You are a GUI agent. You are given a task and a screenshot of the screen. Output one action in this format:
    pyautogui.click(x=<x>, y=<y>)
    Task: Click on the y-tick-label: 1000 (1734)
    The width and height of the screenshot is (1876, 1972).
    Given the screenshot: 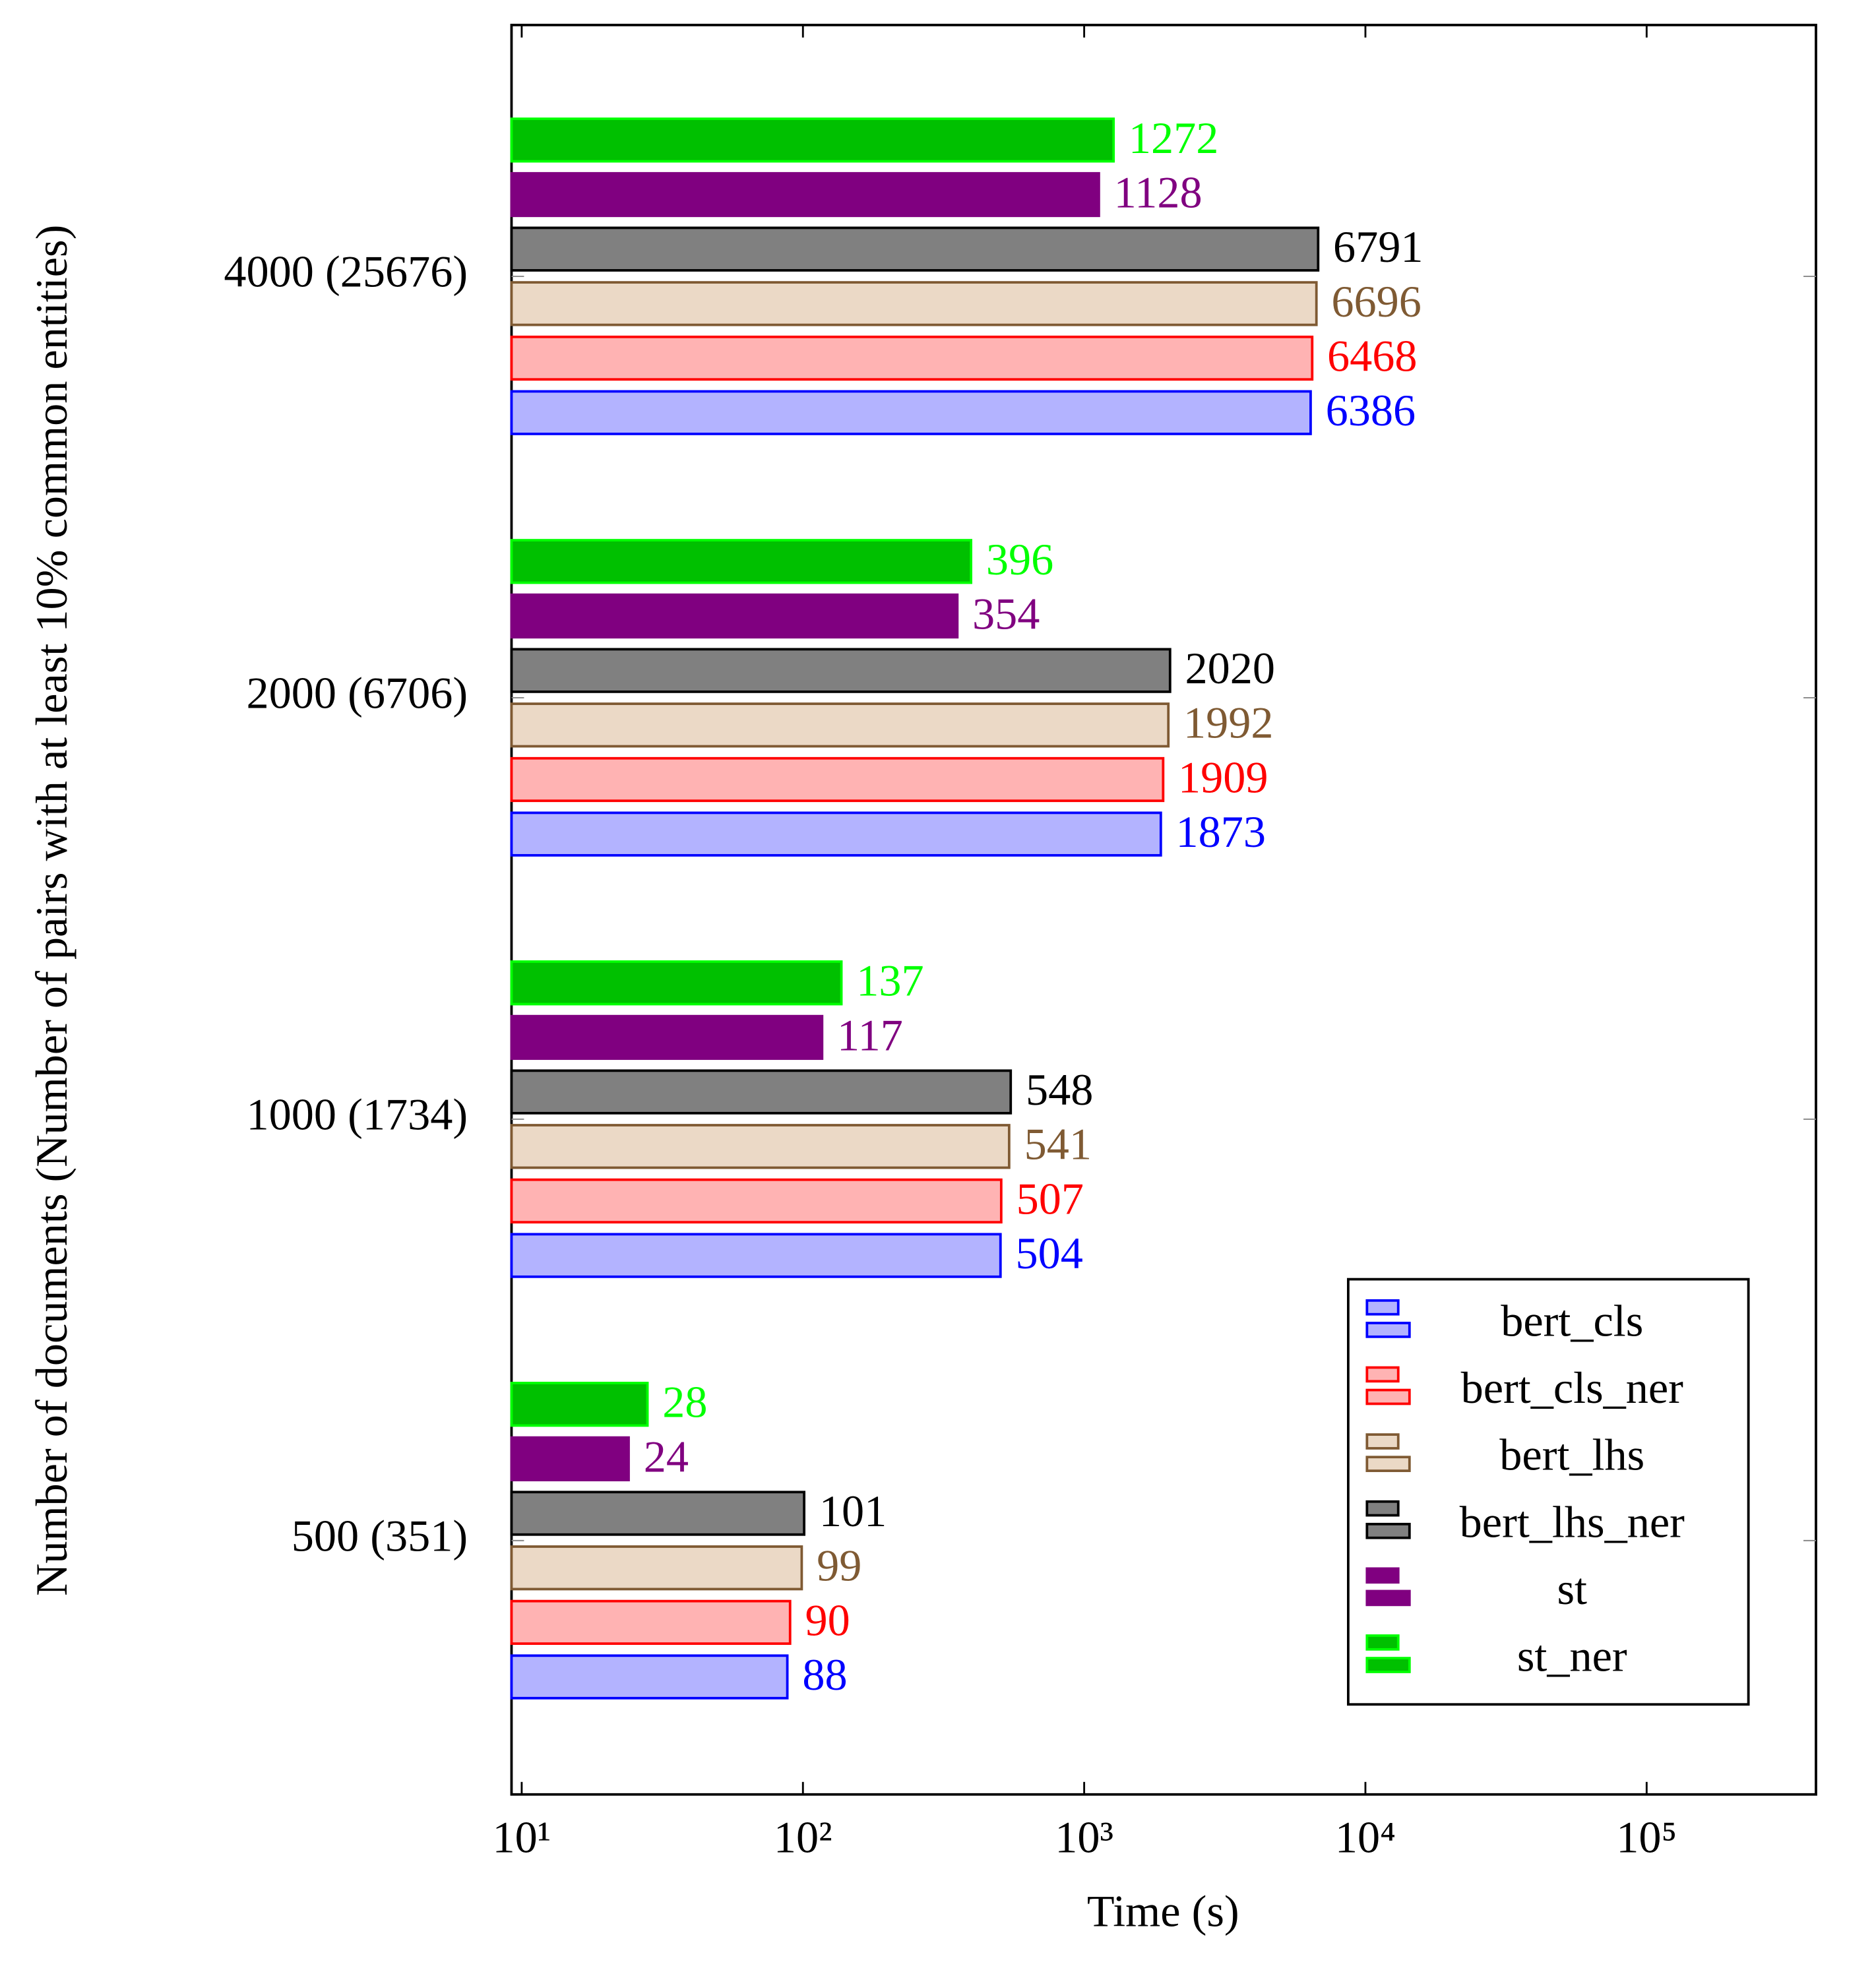 What is the action you would take?
    pyautogui.click(x=357, y=1115)
    